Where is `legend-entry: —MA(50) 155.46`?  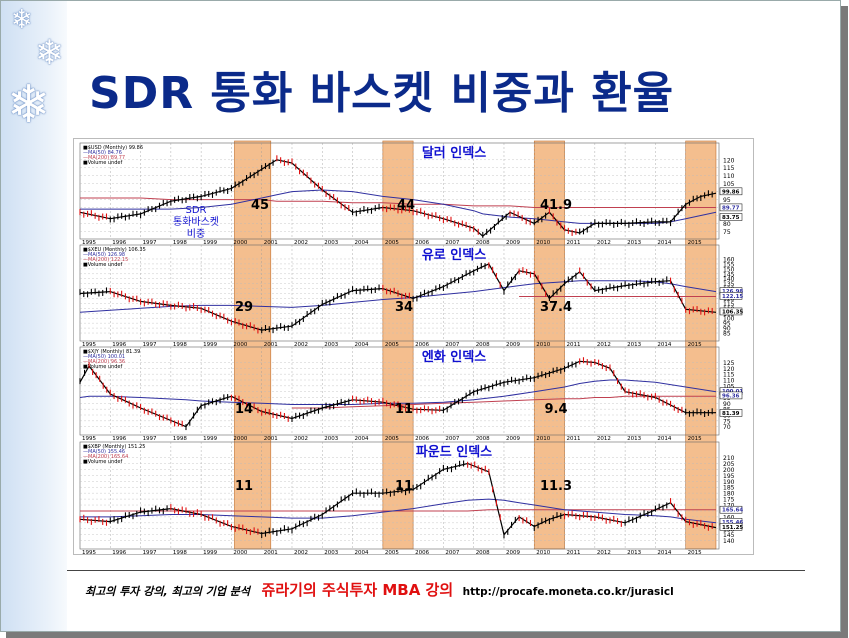 legend-entry: —MA(50) 155.46 is located at coordinates (104, 452).